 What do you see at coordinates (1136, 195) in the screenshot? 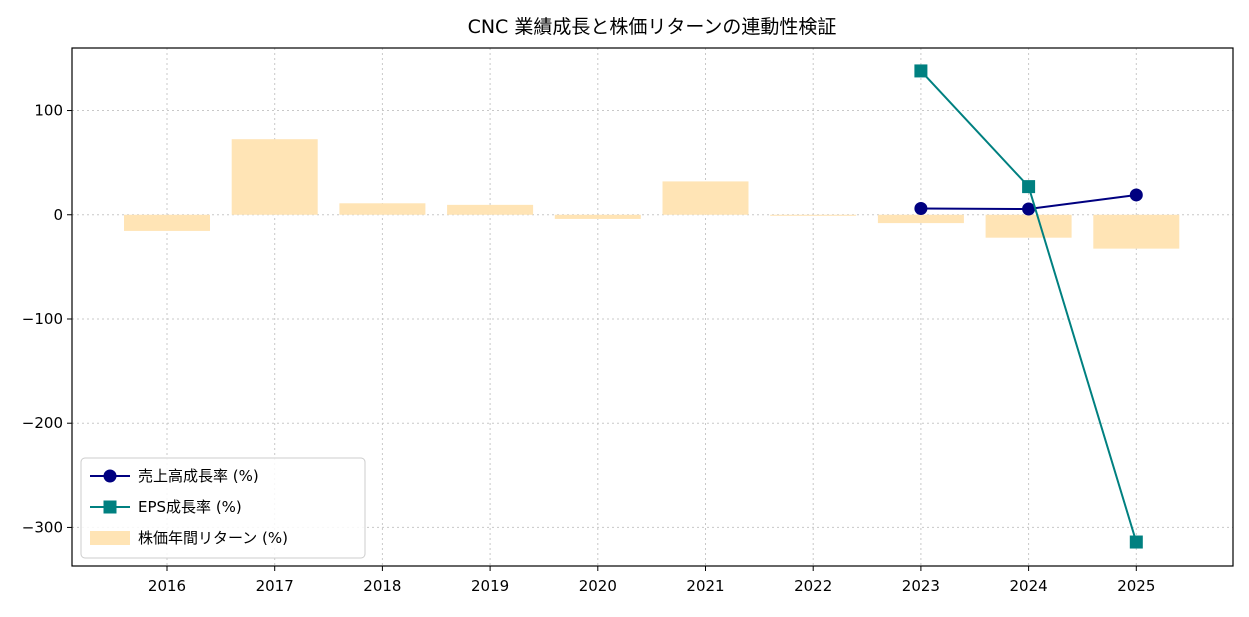
I see `series-0-point-2025` at bounding box center [1136, 195].